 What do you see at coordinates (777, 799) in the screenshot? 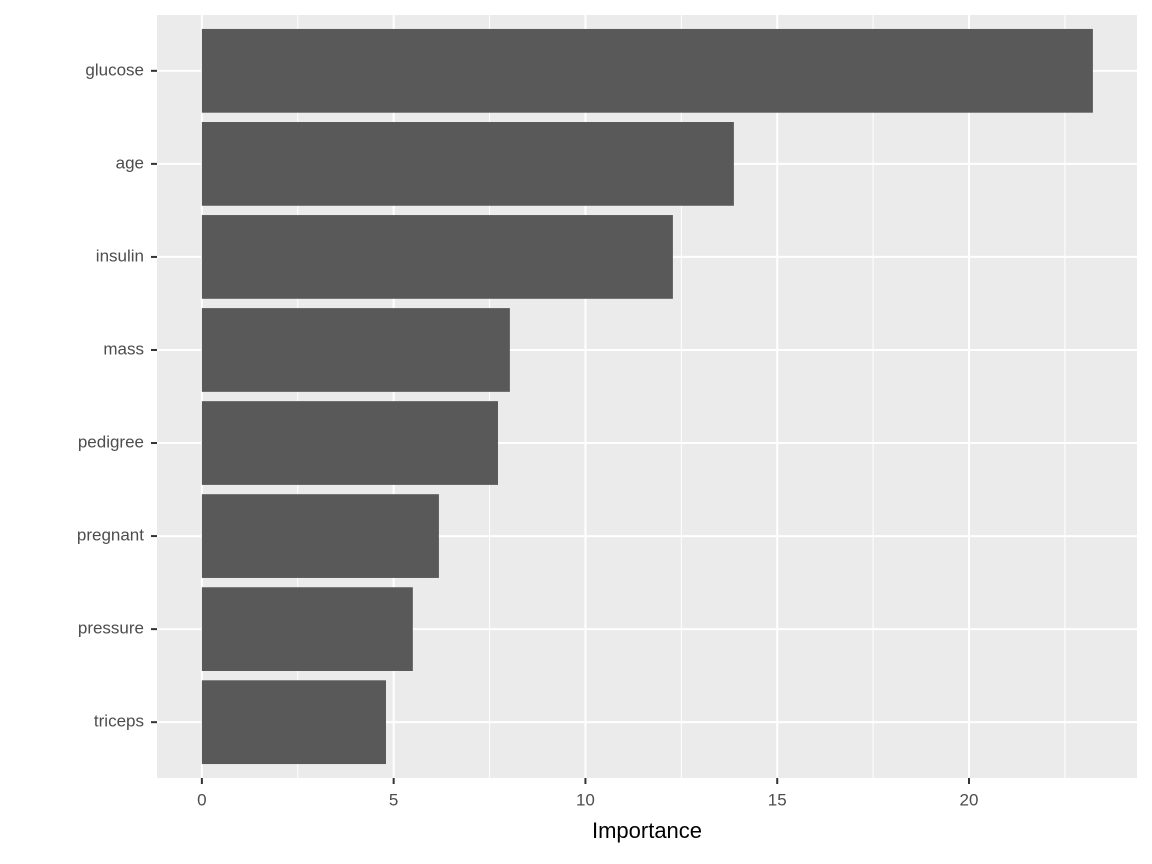
I see `x-tick-label: 15` at bounding box center [777, 799].